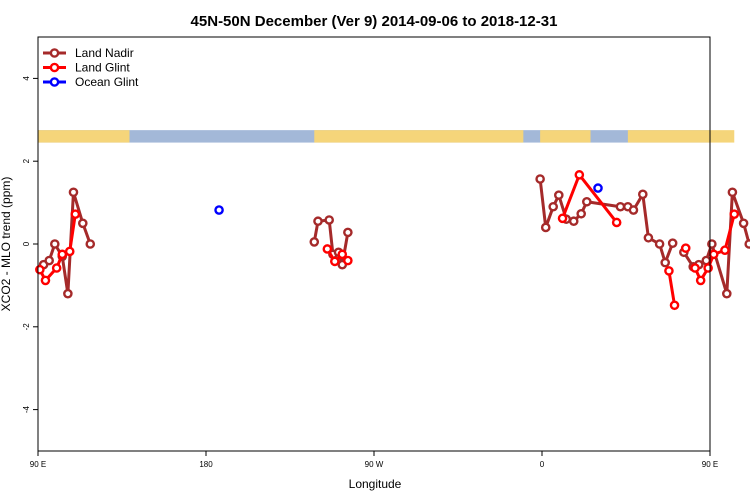  I want to click on y-tick-label: 2, so click(26, 160).